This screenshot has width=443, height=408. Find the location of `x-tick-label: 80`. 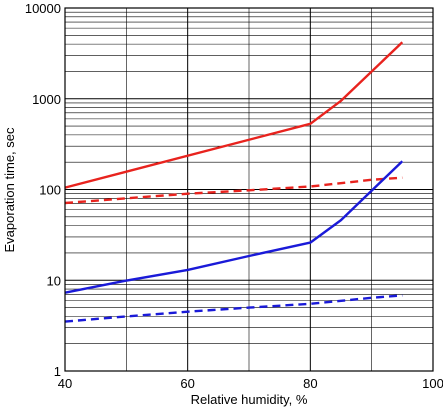

x-tick-label: 80 is located at coordinates (310, 383).